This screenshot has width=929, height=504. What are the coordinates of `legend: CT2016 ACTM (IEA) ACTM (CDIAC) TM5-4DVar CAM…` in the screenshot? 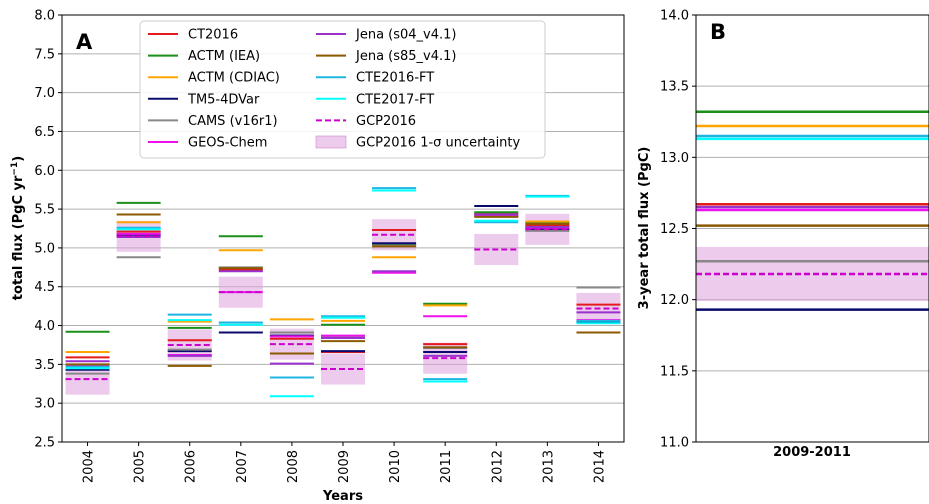 It's located at (342, 89).